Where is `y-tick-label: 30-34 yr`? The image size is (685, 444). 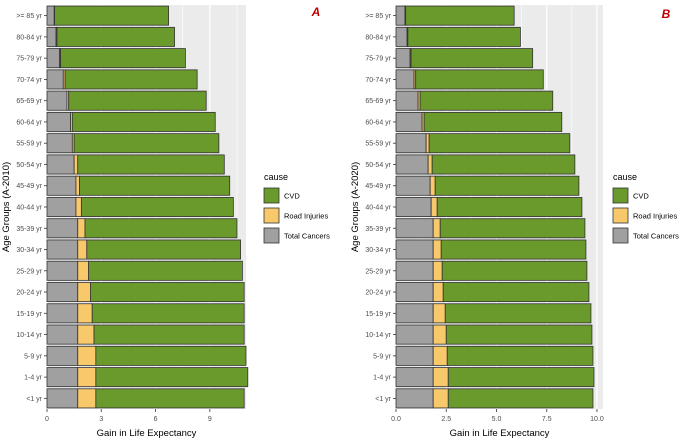
y-tick-label: 30-34 yr is located at coordinates (29, 250).